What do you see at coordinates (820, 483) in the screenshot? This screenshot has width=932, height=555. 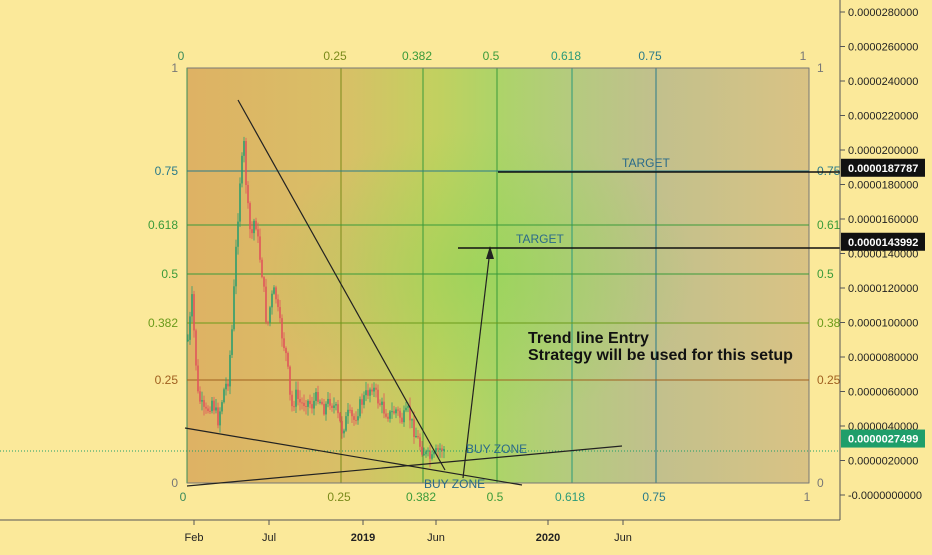 I see `fib-price-label-right-6: 0` at bounding box center [820, 483].